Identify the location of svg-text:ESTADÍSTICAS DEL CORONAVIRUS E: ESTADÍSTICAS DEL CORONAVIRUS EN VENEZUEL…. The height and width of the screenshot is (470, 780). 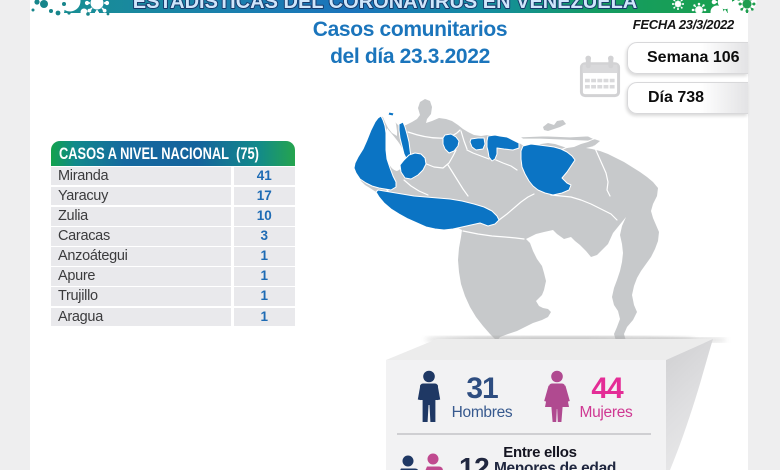
(385, 6).